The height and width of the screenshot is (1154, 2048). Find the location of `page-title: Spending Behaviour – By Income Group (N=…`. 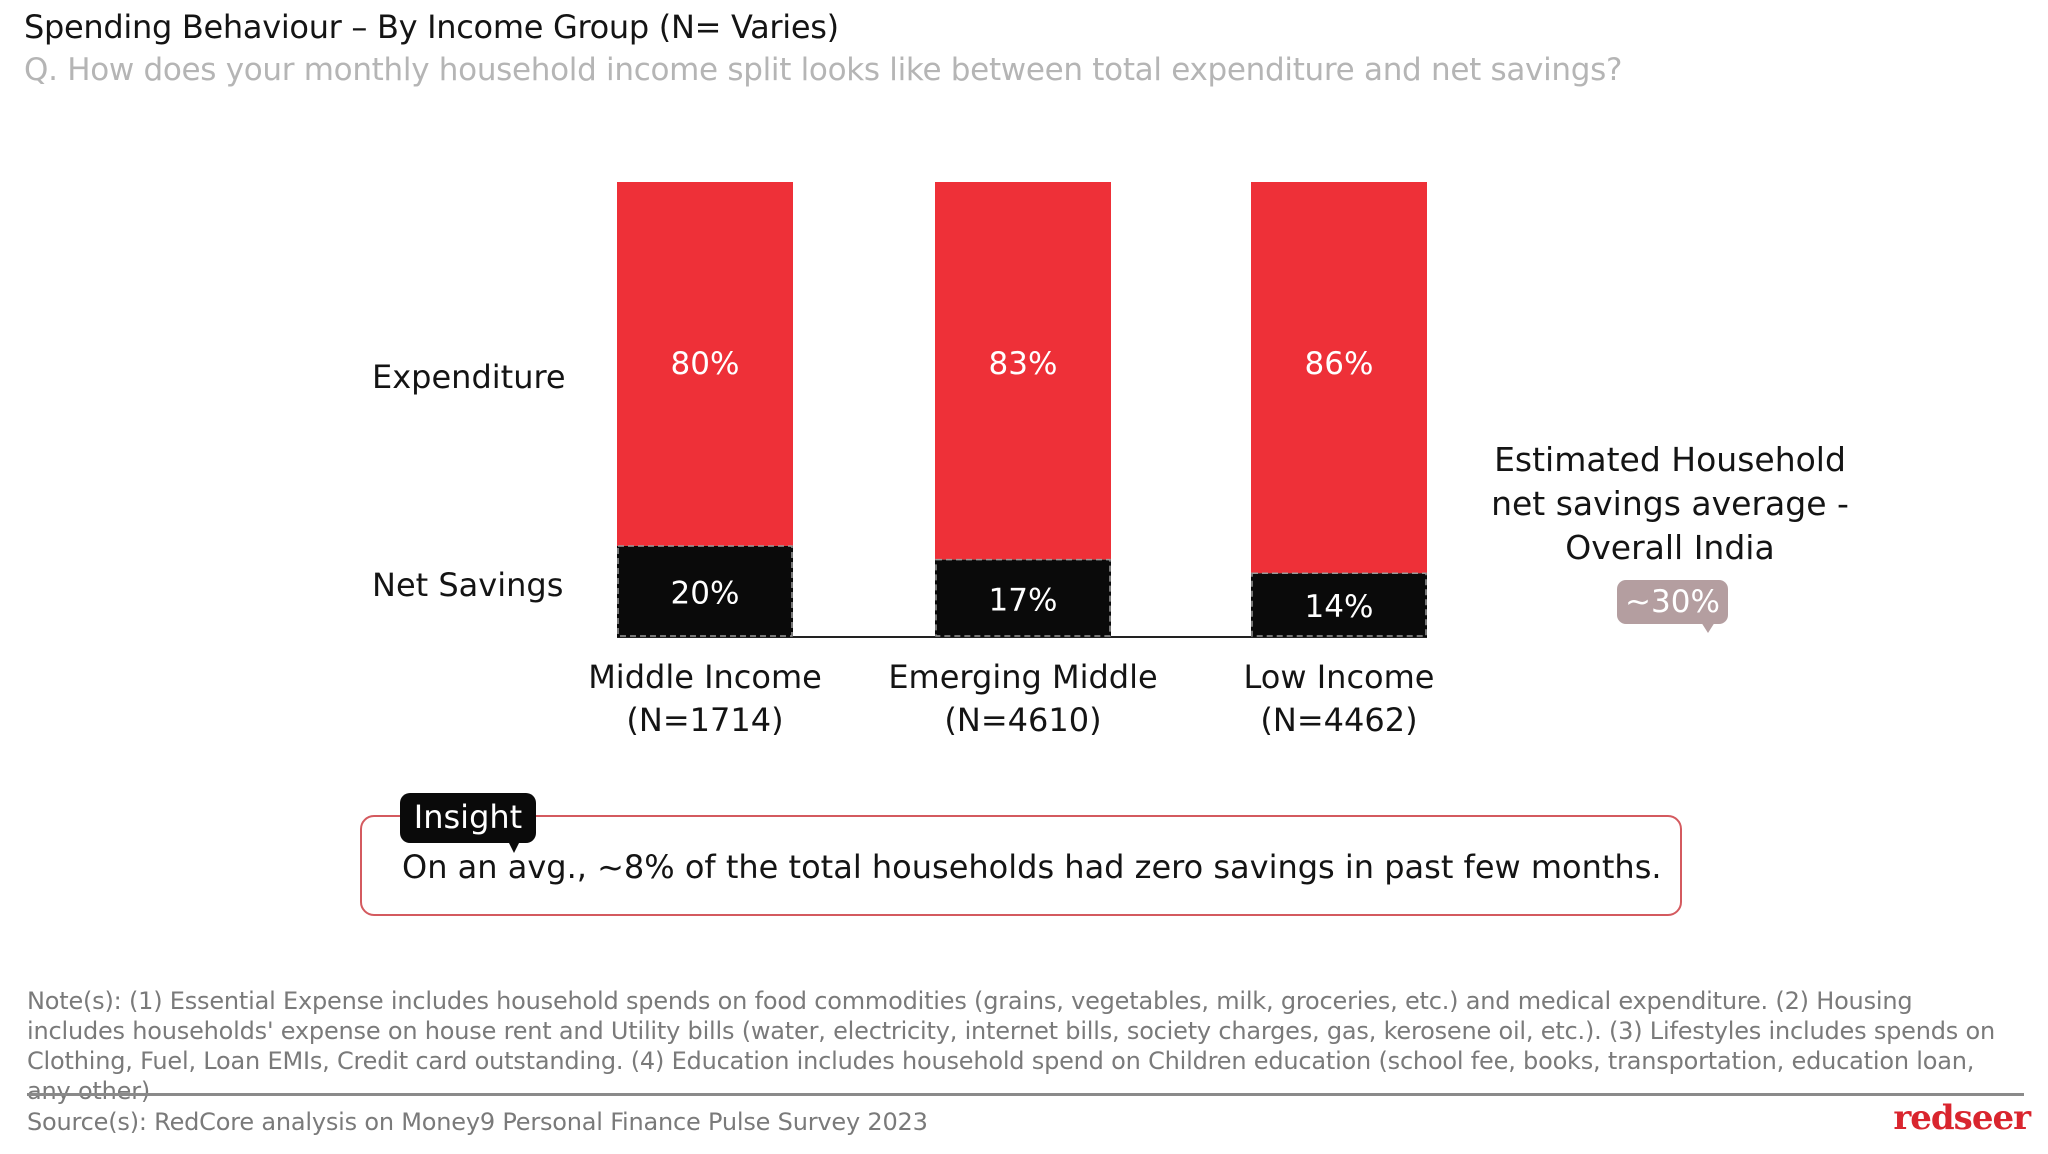

page-title: Spending Behaviour – By Income Group (N=… is located at coordinates (431, 27).